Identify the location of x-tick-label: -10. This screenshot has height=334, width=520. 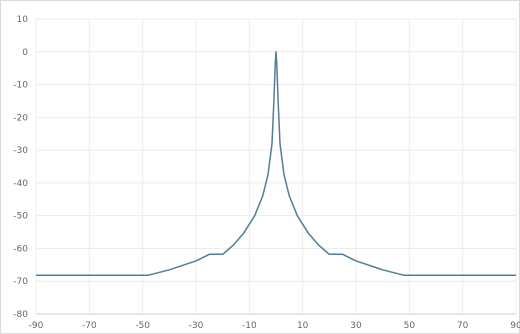
(249, 326).